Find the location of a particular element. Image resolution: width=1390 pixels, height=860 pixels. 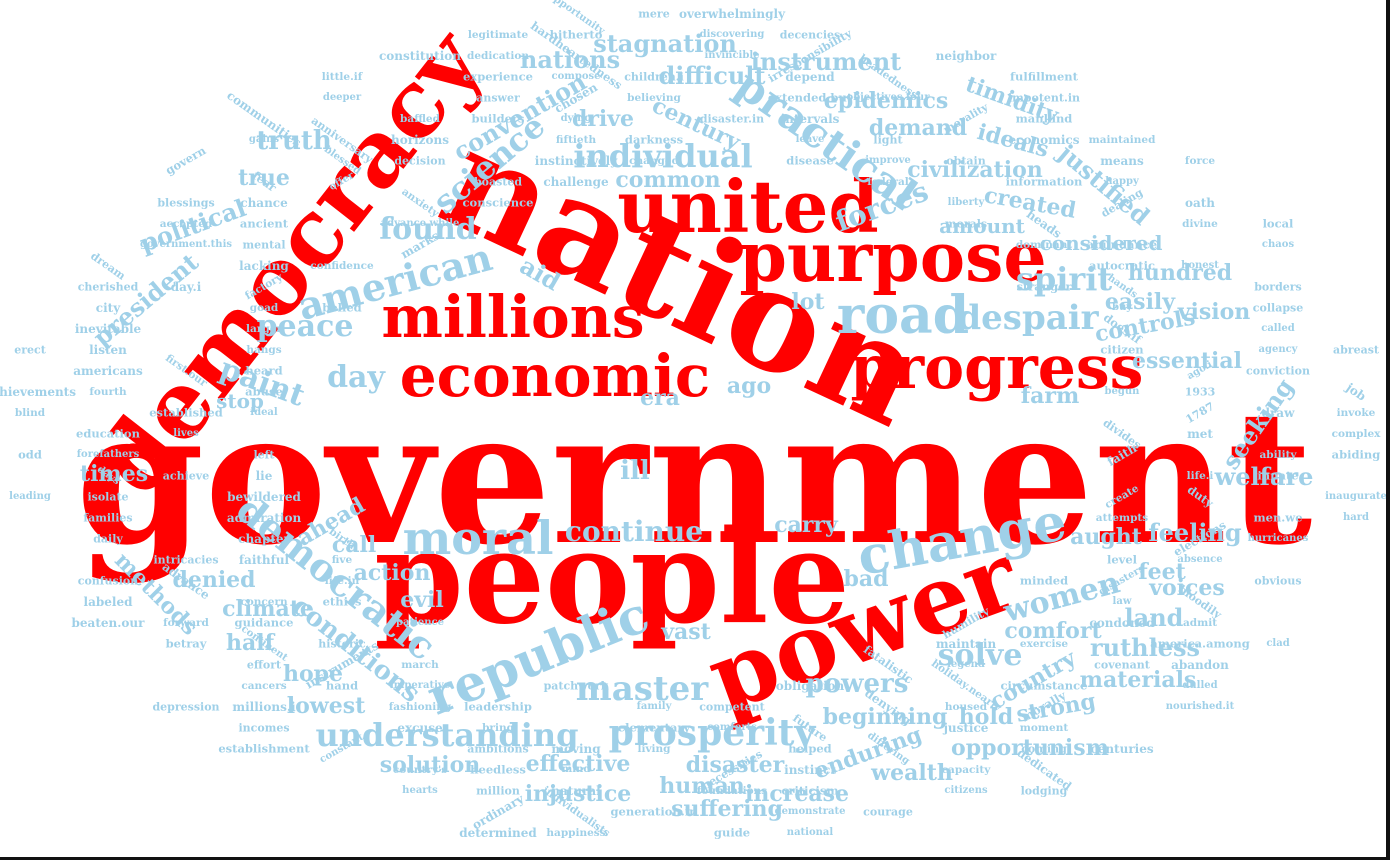

small-word: elementary is located at coordinates (654, 727).